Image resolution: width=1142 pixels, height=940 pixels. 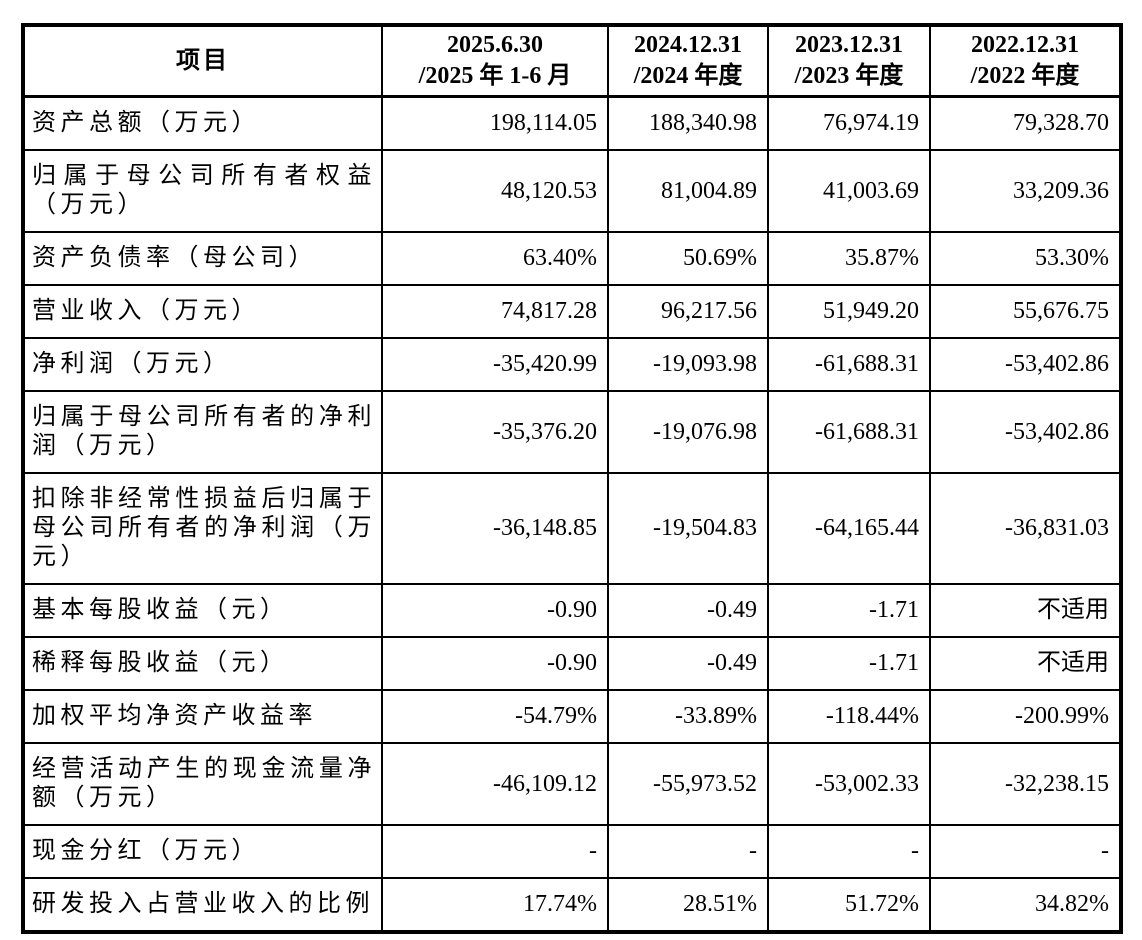 I want to click on row-debt-ratio-parent: 资产负债率（母公司） 63.40% 50.69% 35.87% 53.30%, so click(x=572, y=258).